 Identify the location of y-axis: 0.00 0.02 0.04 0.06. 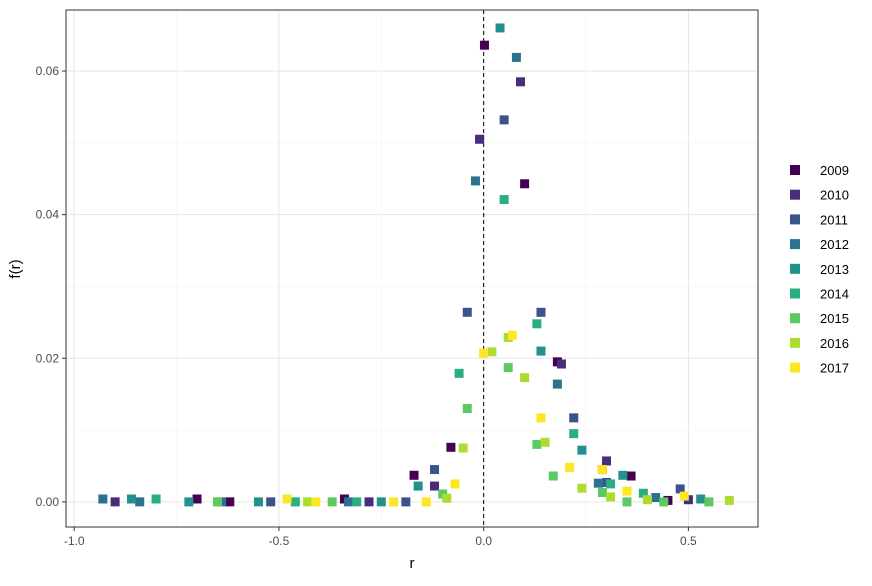
(51, 286).